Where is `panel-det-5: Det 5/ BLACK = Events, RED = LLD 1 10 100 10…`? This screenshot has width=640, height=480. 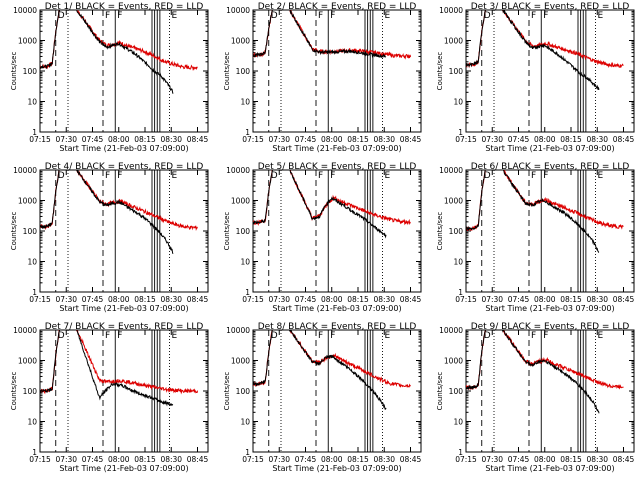
panel-det-5: Det 5/ BLACK = Events, RED = LLD 1 10 100 10… is located at coordinates (322, 237).